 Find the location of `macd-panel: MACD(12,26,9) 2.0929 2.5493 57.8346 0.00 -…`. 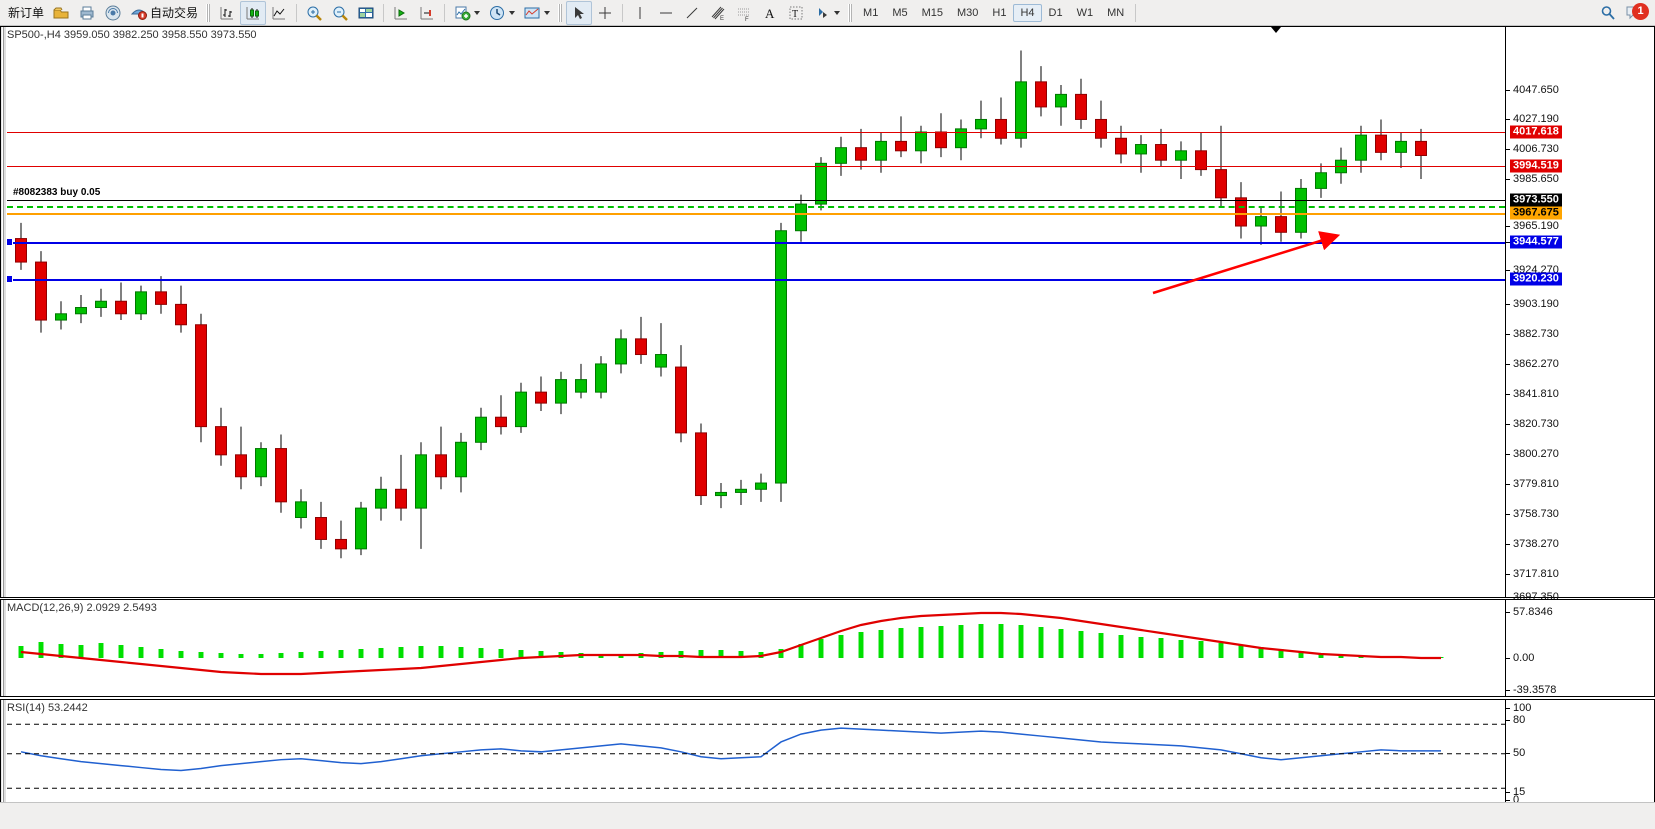

macd-panel: MACD(12,26,9) 2.0929 2.5493 57.8346 0.00 -… is located at coordinates (827, 648).